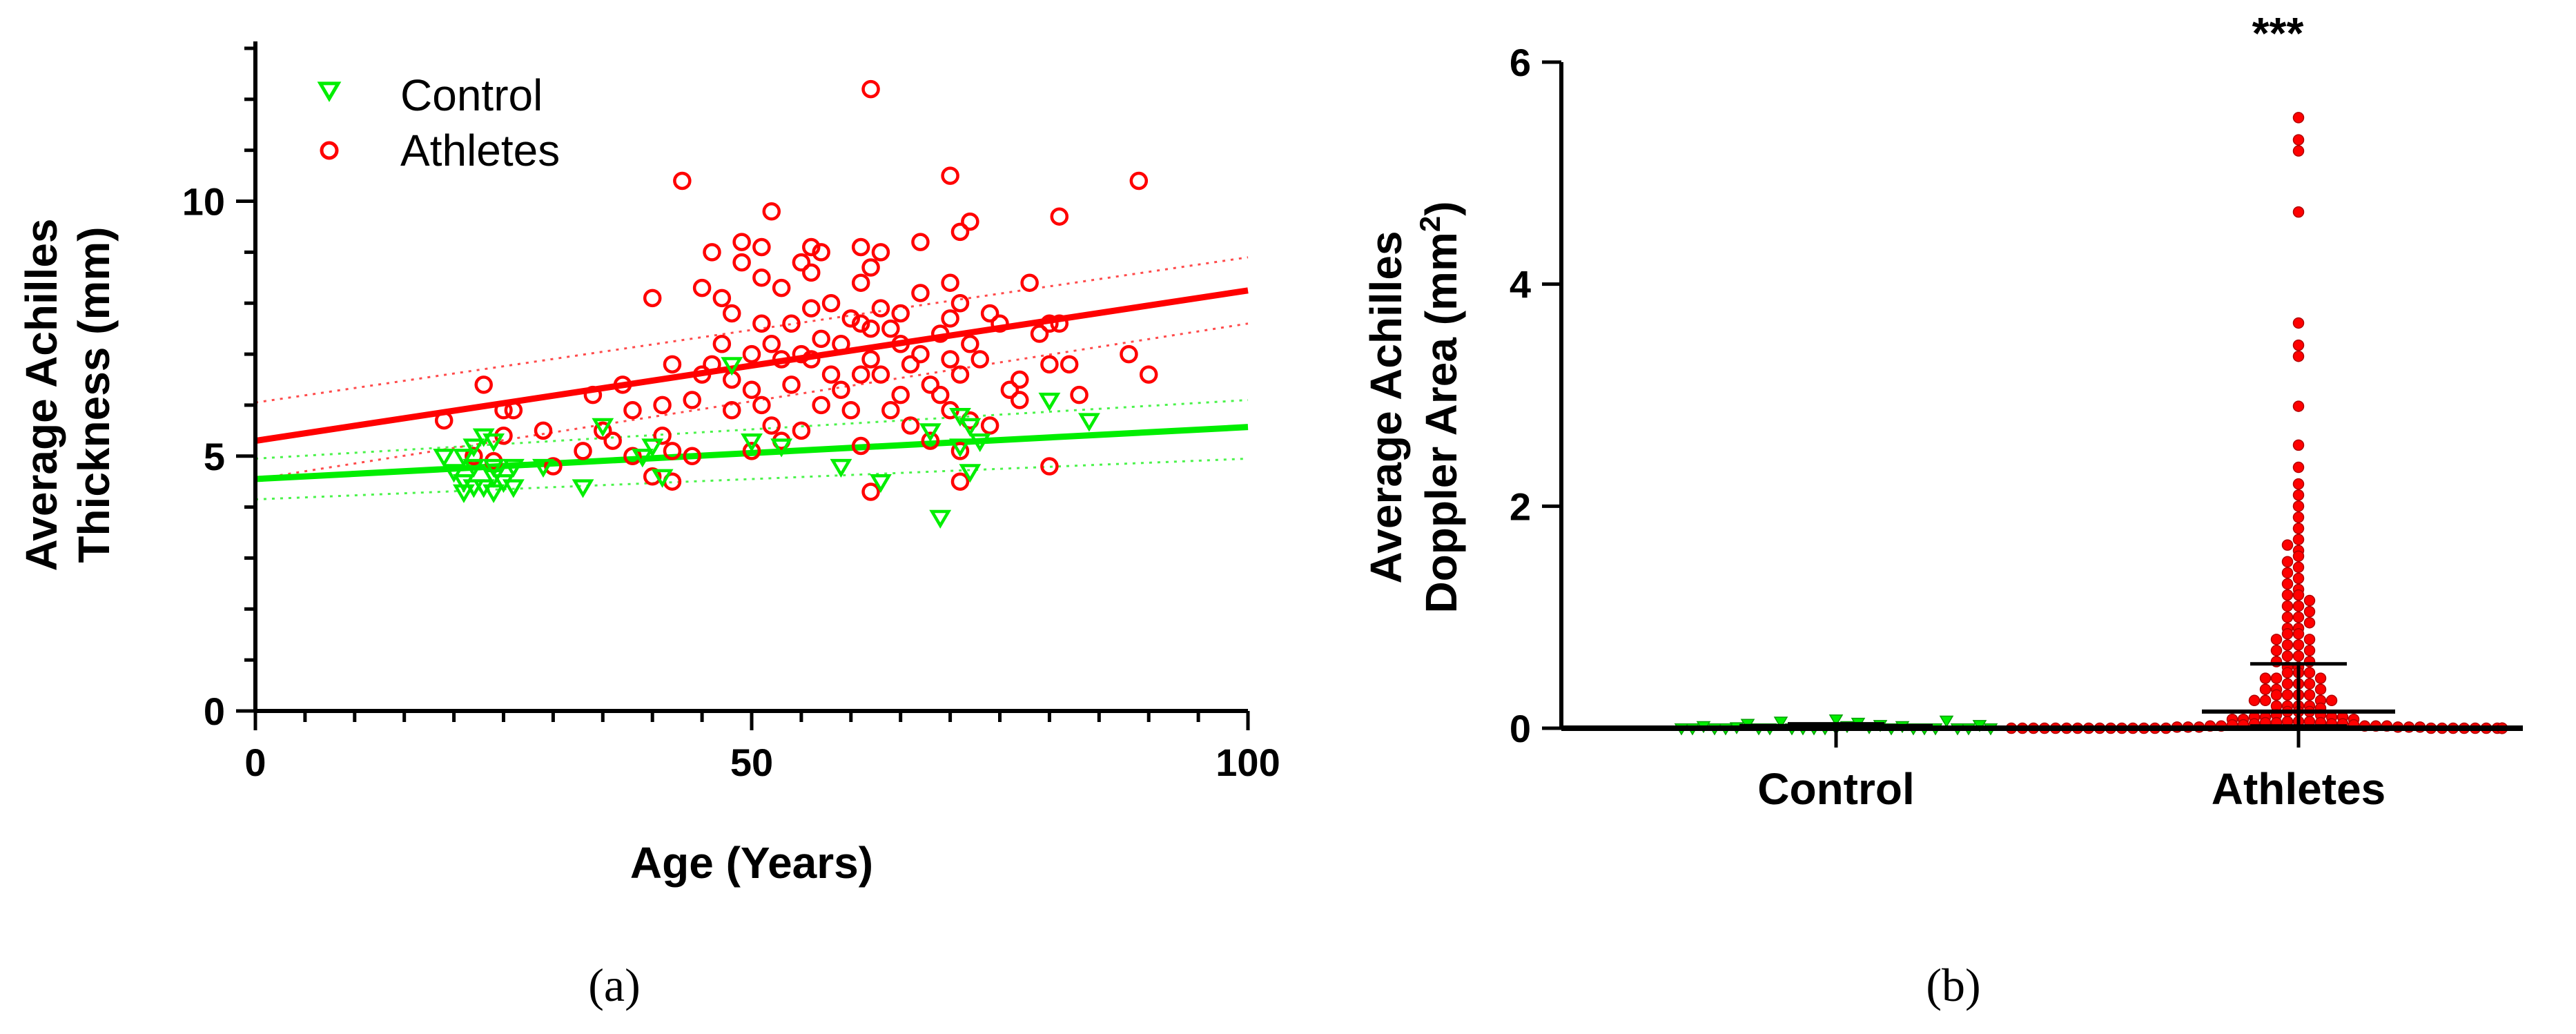 Image resolution: width=2576 pixels, height=1034 pixels. I want to click on x-axis-title: Age (Years), so click(751, 863).